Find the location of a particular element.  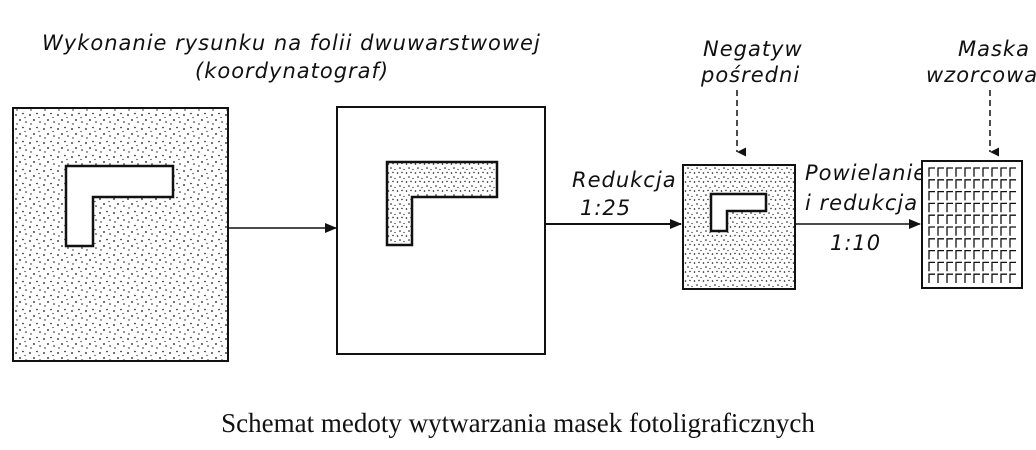

label-top-line2: (koordynatograf) is located at coordinates (292, 71).